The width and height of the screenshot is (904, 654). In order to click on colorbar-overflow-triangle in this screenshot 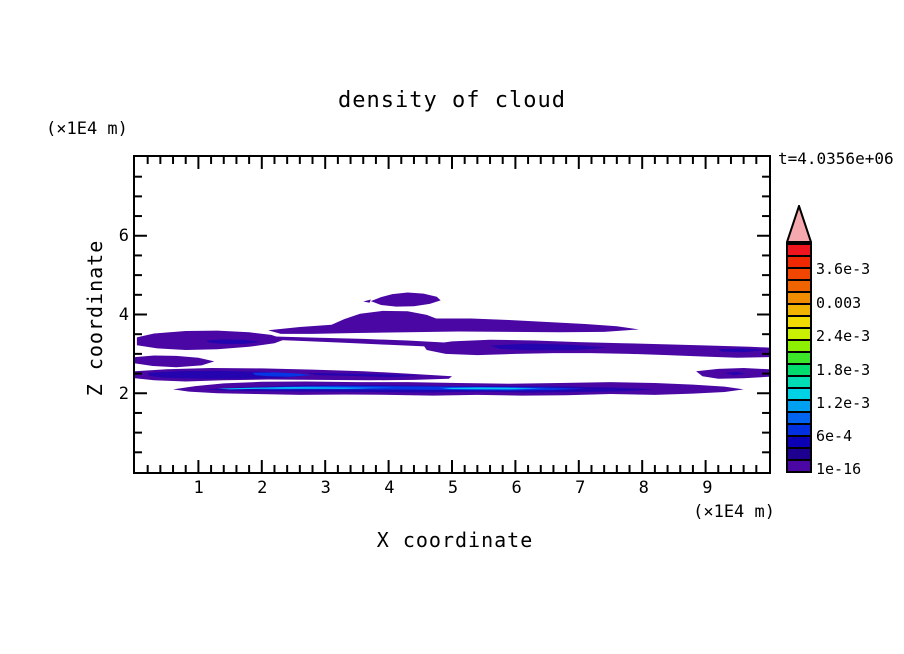, I will do `click(799, 224)`.